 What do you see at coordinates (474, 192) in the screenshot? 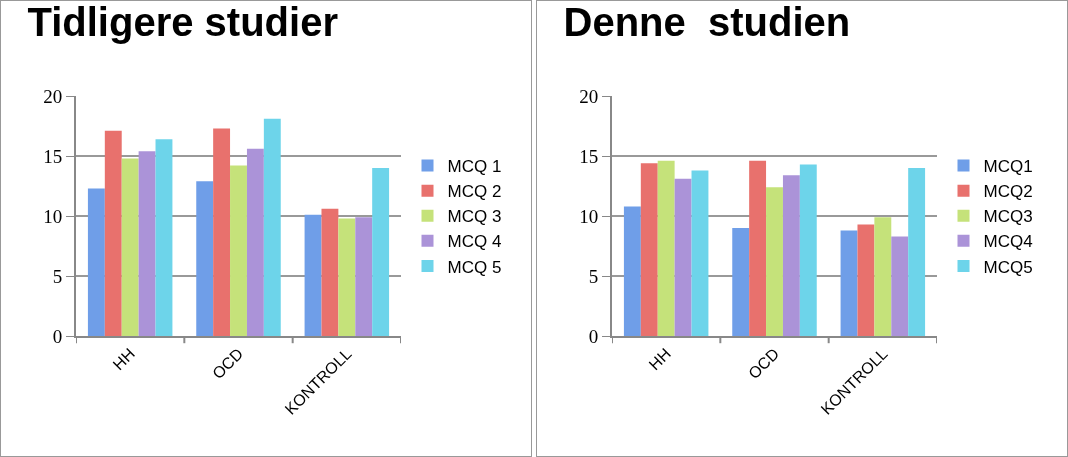
I see `legend-label: MCQ 2` at bounding box center [474, 192].